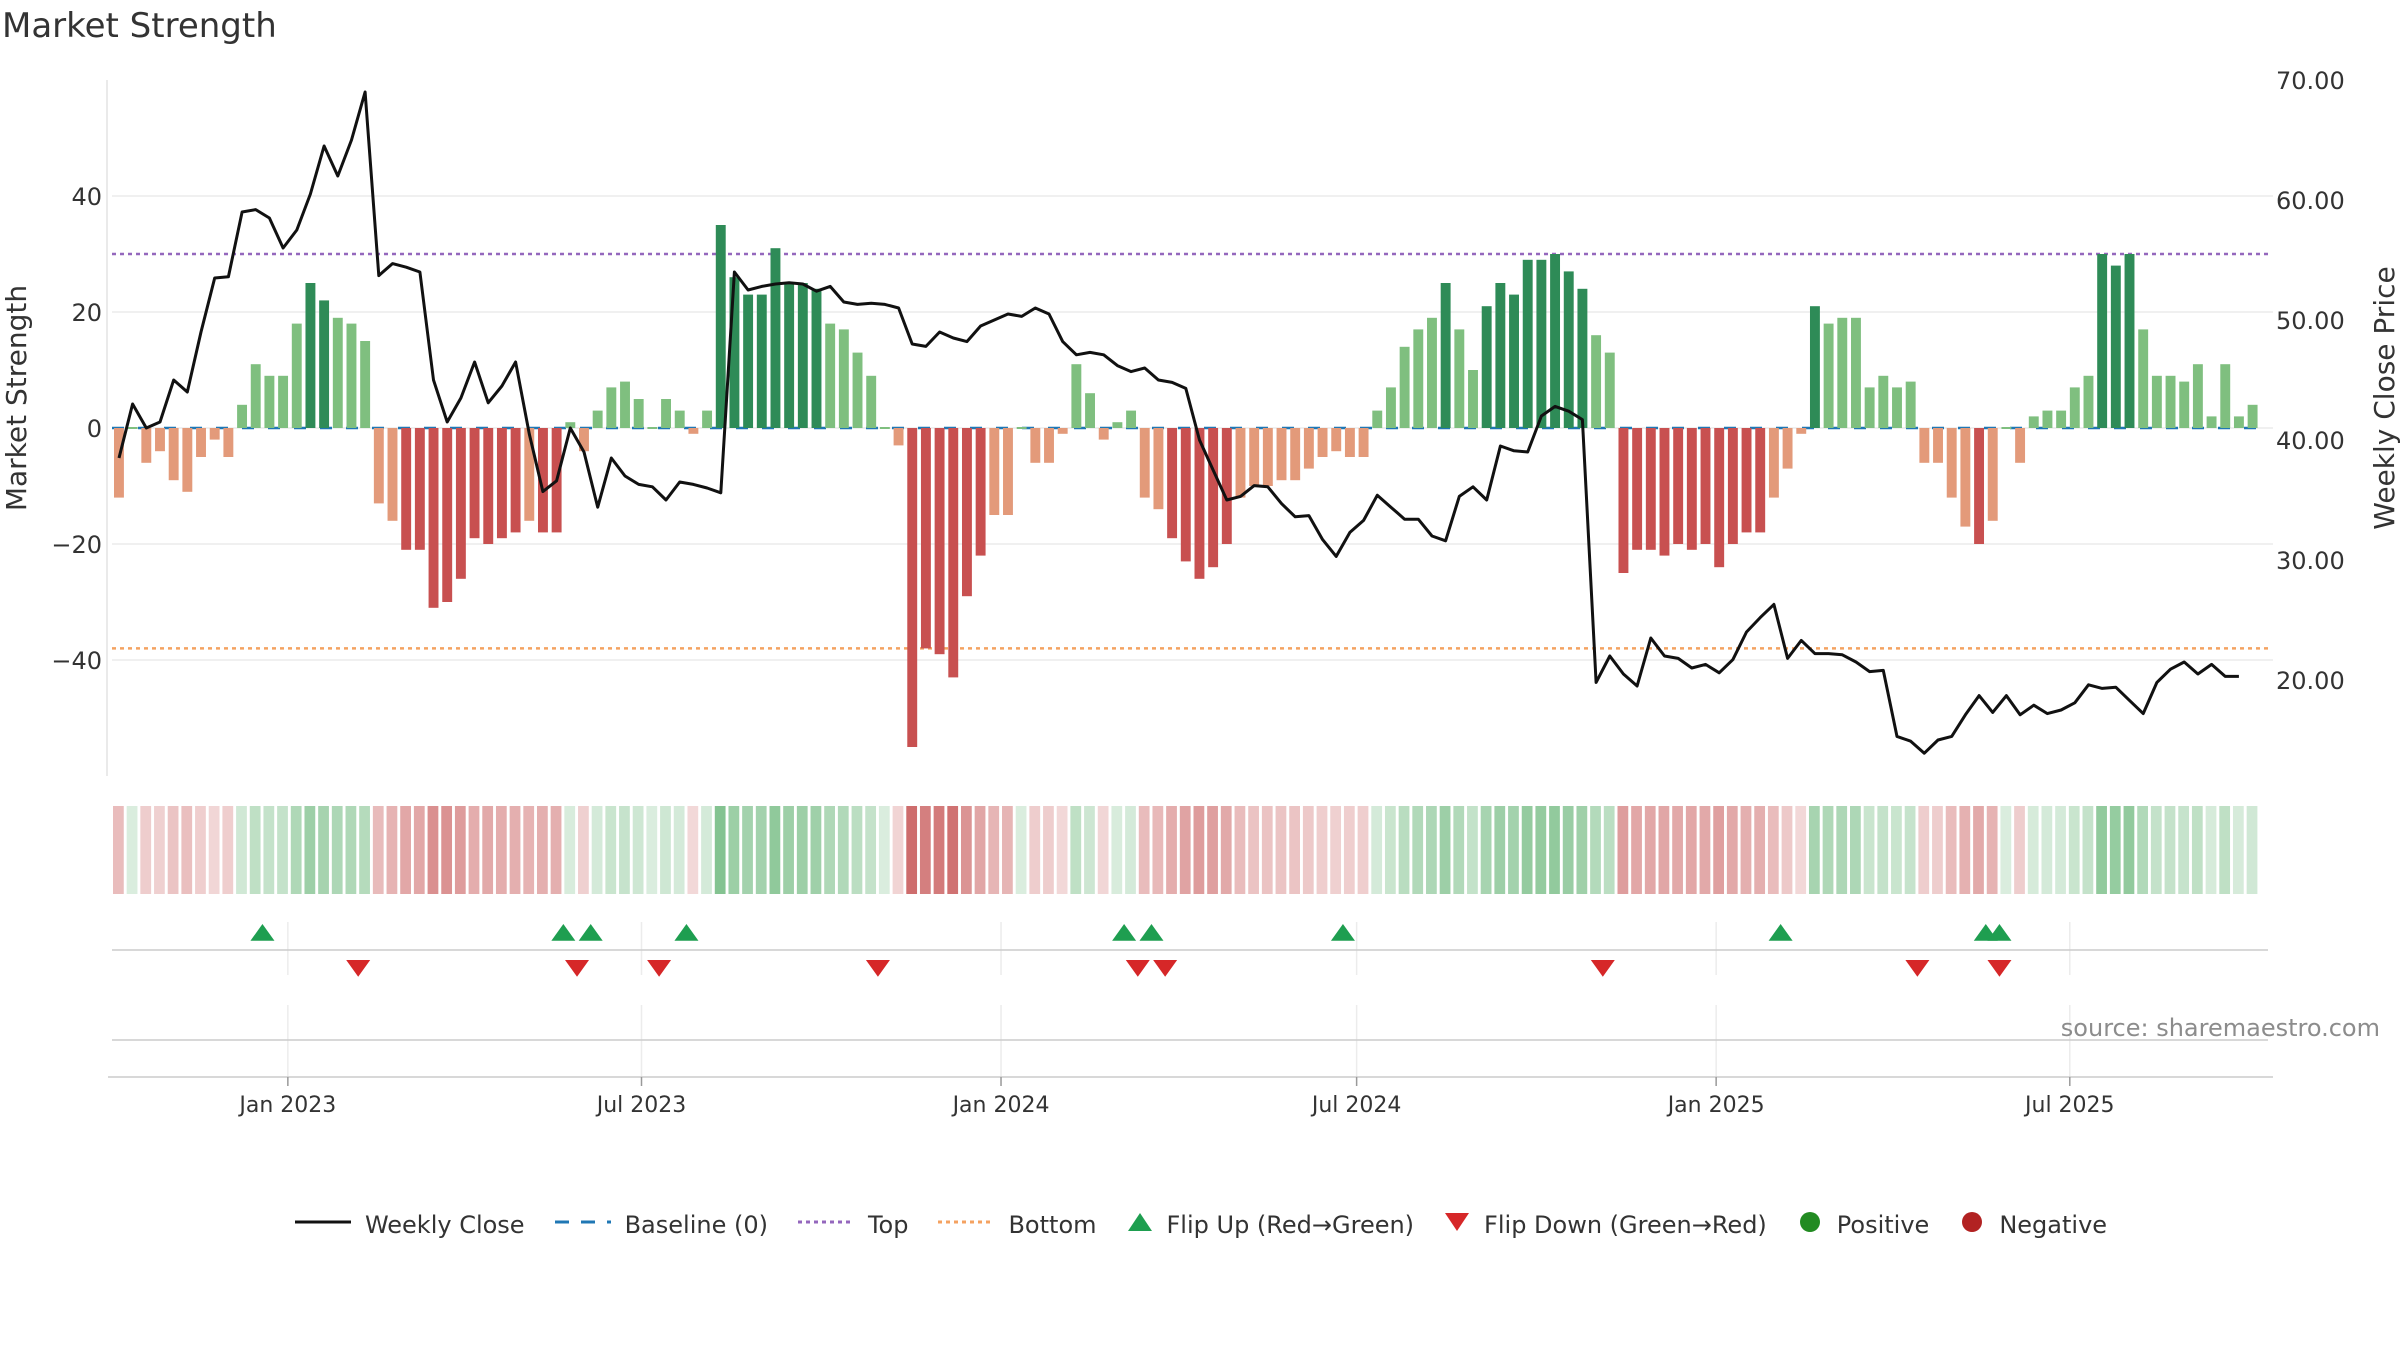 This screenshot has width=2400, height=1350. What do you see at coordinates (2220, 1028) in the screenshot?
I see `source-note: source: sharemaestro.com` at bounding box center [2220, 1028].